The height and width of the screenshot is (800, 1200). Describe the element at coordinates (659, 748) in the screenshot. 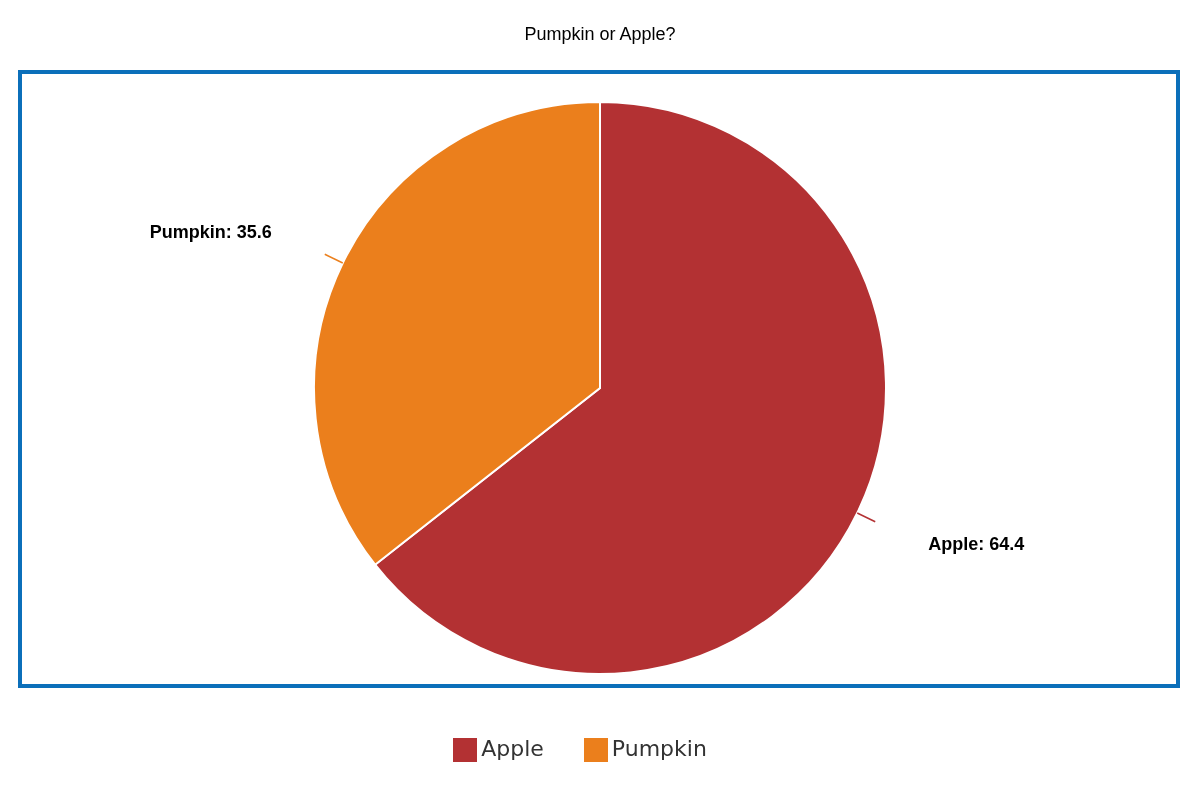

I see `legend-label: Pumpkin` at that location.